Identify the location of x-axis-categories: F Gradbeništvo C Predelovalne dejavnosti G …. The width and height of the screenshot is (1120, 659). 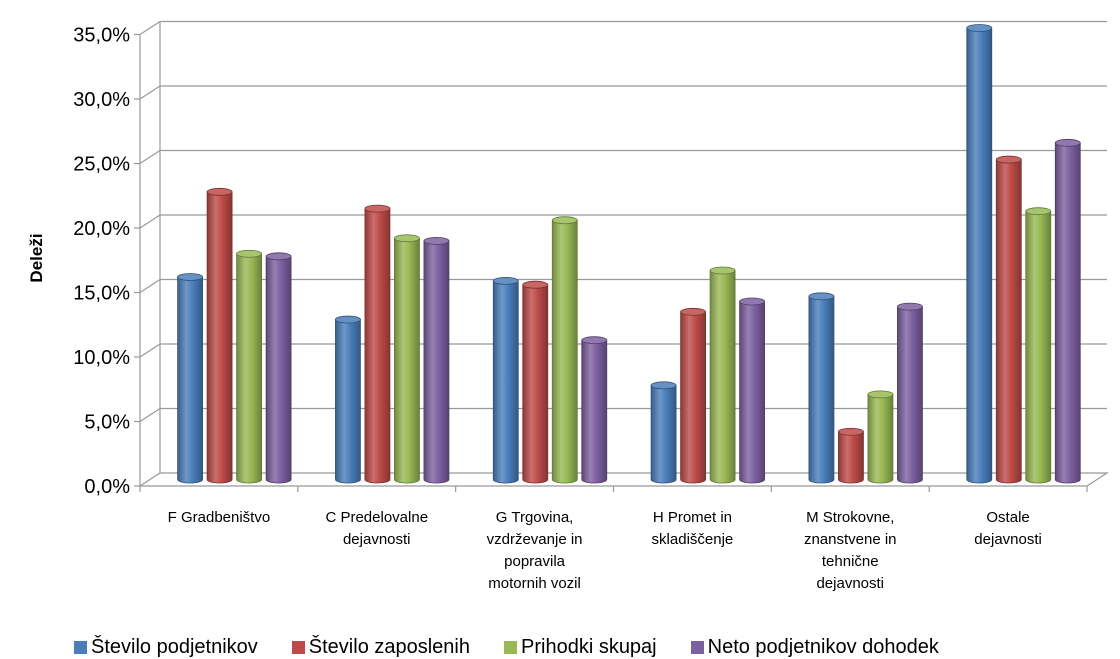
(613, 539).